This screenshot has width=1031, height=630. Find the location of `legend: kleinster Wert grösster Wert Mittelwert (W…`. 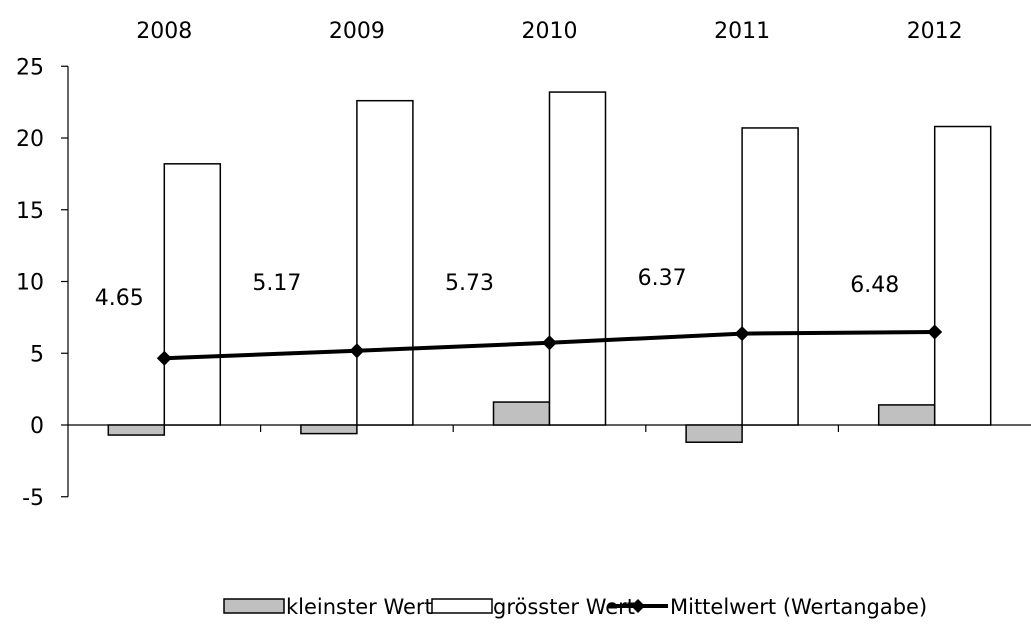

legend: kleinster Wert grösster Wert Mittelwert (W… is located at coordinates (575, 607).